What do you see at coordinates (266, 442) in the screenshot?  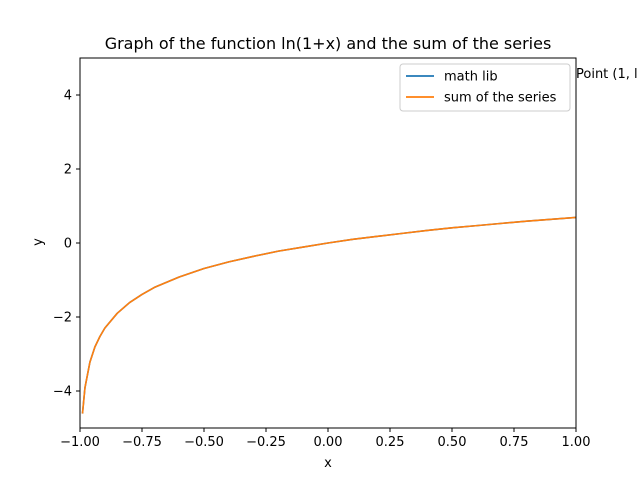 I see `x-tick-label: −0.25` at bounding box center [266, 442].